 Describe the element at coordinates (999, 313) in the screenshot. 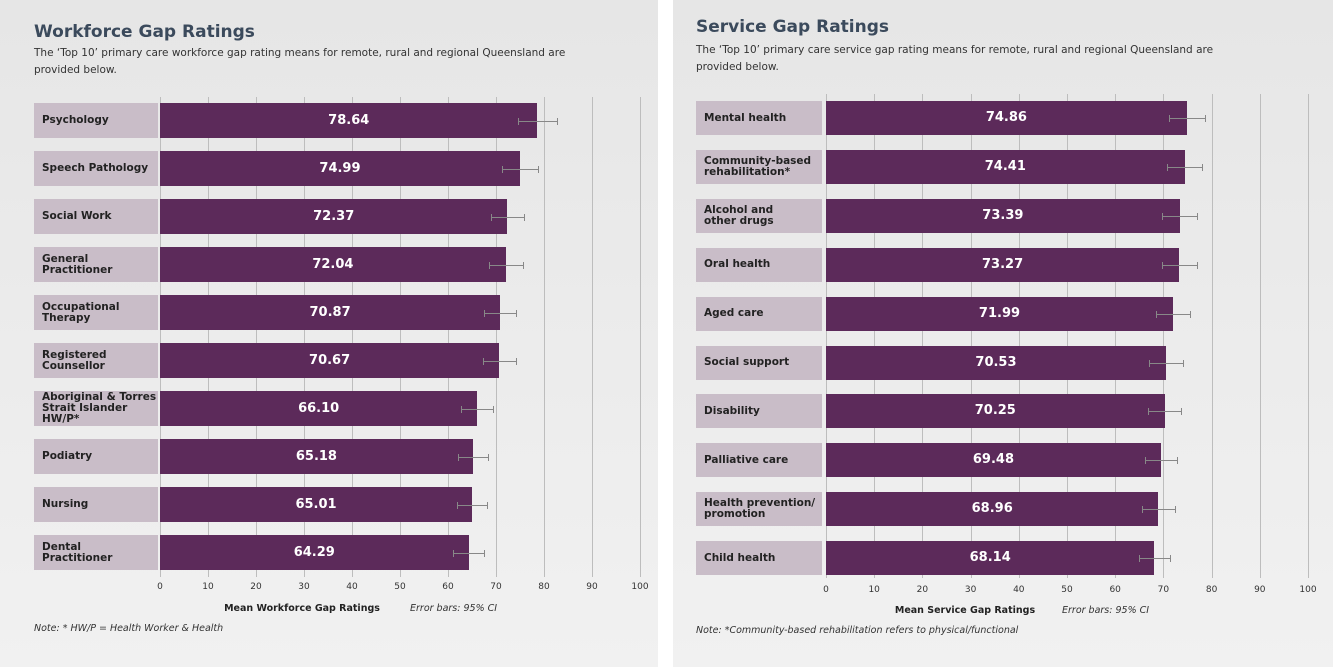

I see `value-label: 71.99` at that location.